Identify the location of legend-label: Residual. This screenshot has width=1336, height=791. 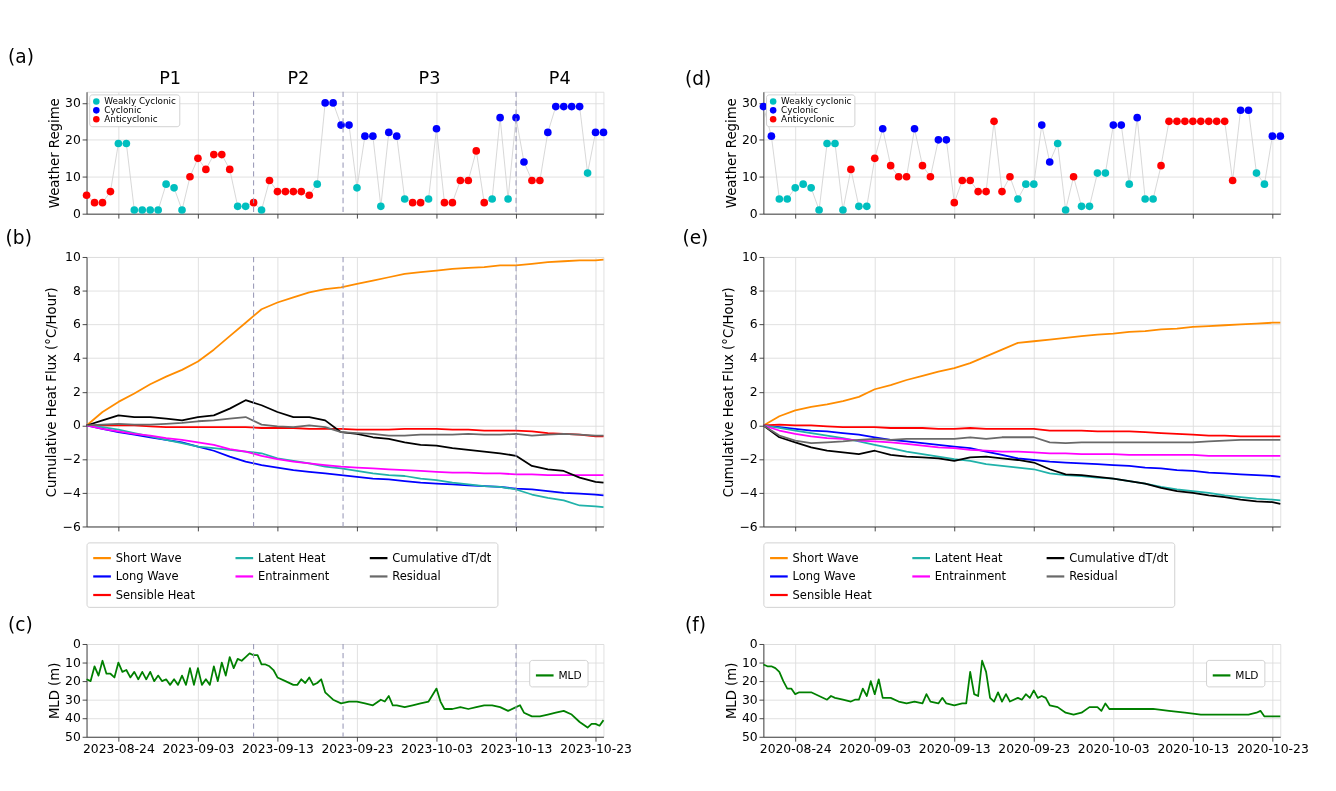
(416, 575).